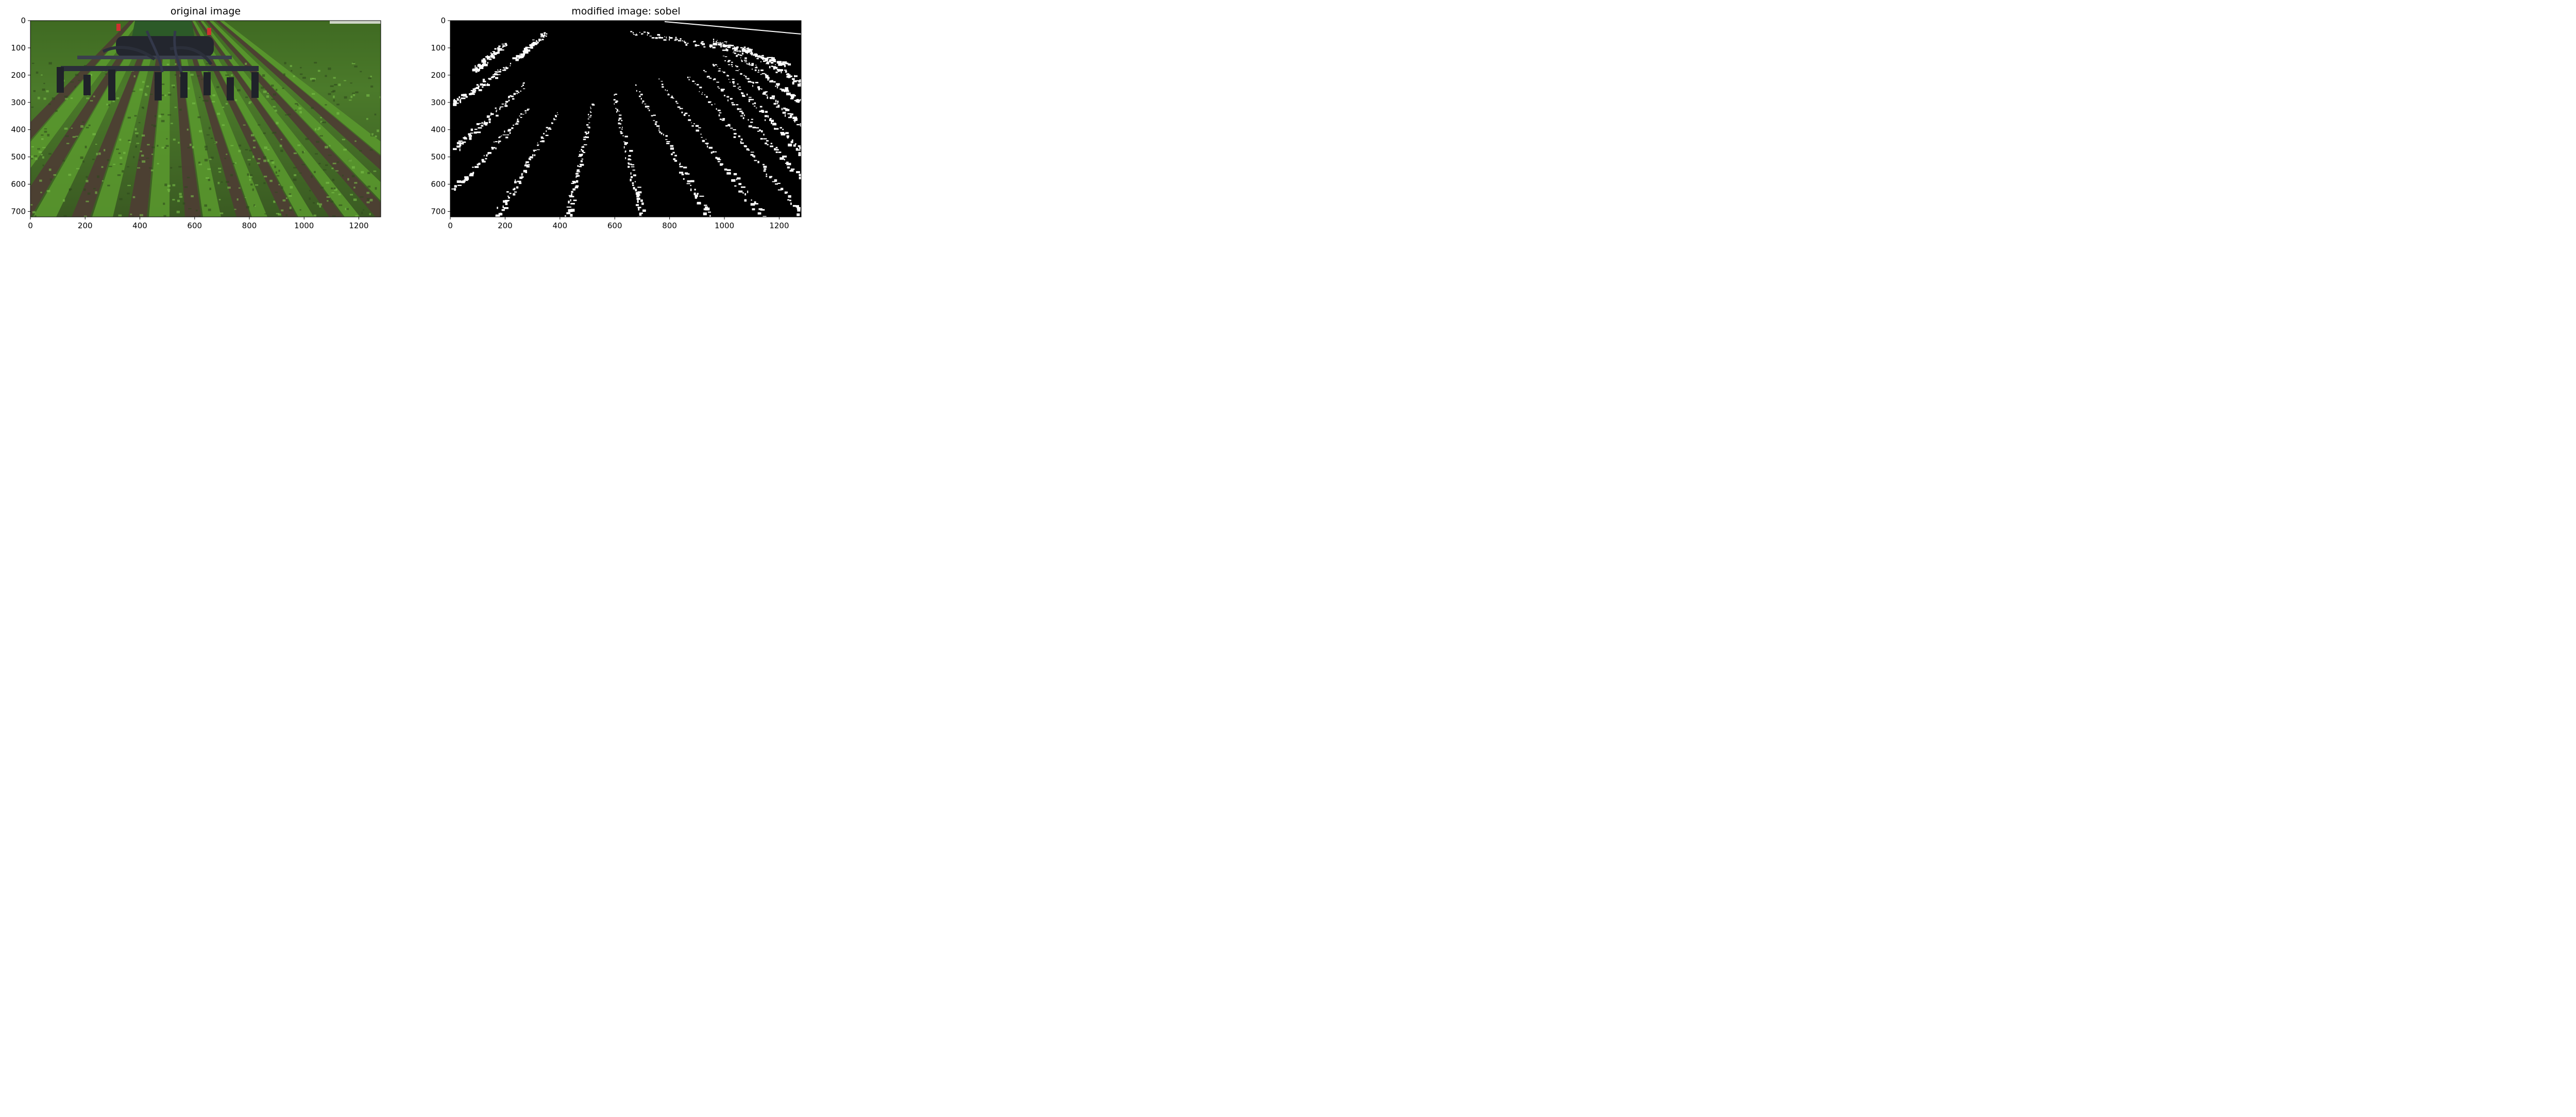 This screenshot has height=1117, width=2576. Describe the element at coordinates (669, 225) in the screenshot. I see `x-tick-label-sobel: 800` at that location.